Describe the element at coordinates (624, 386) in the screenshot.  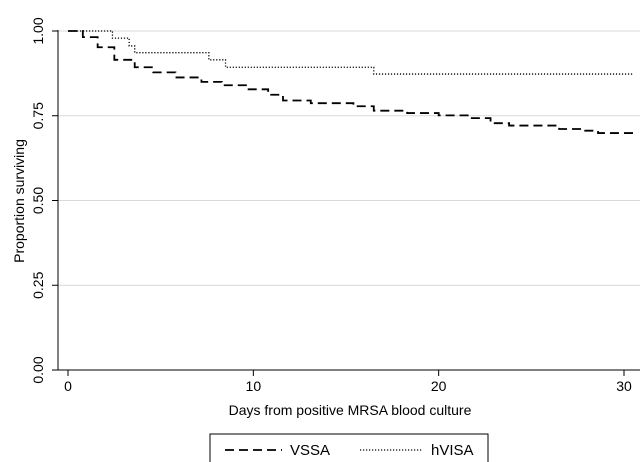
I see `x-tick-label-3: 30` at that location.